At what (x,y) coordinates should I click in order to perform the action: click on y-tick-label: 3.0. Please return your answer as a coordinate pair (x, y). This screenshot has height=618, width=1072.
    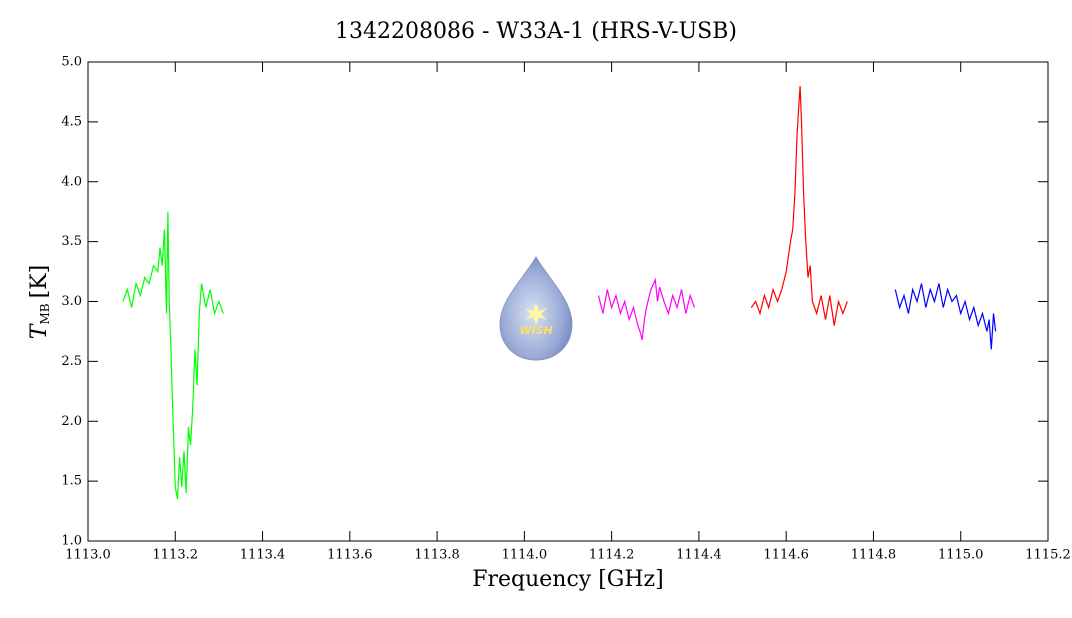
    Looking at the image, I should click on (71, 301).